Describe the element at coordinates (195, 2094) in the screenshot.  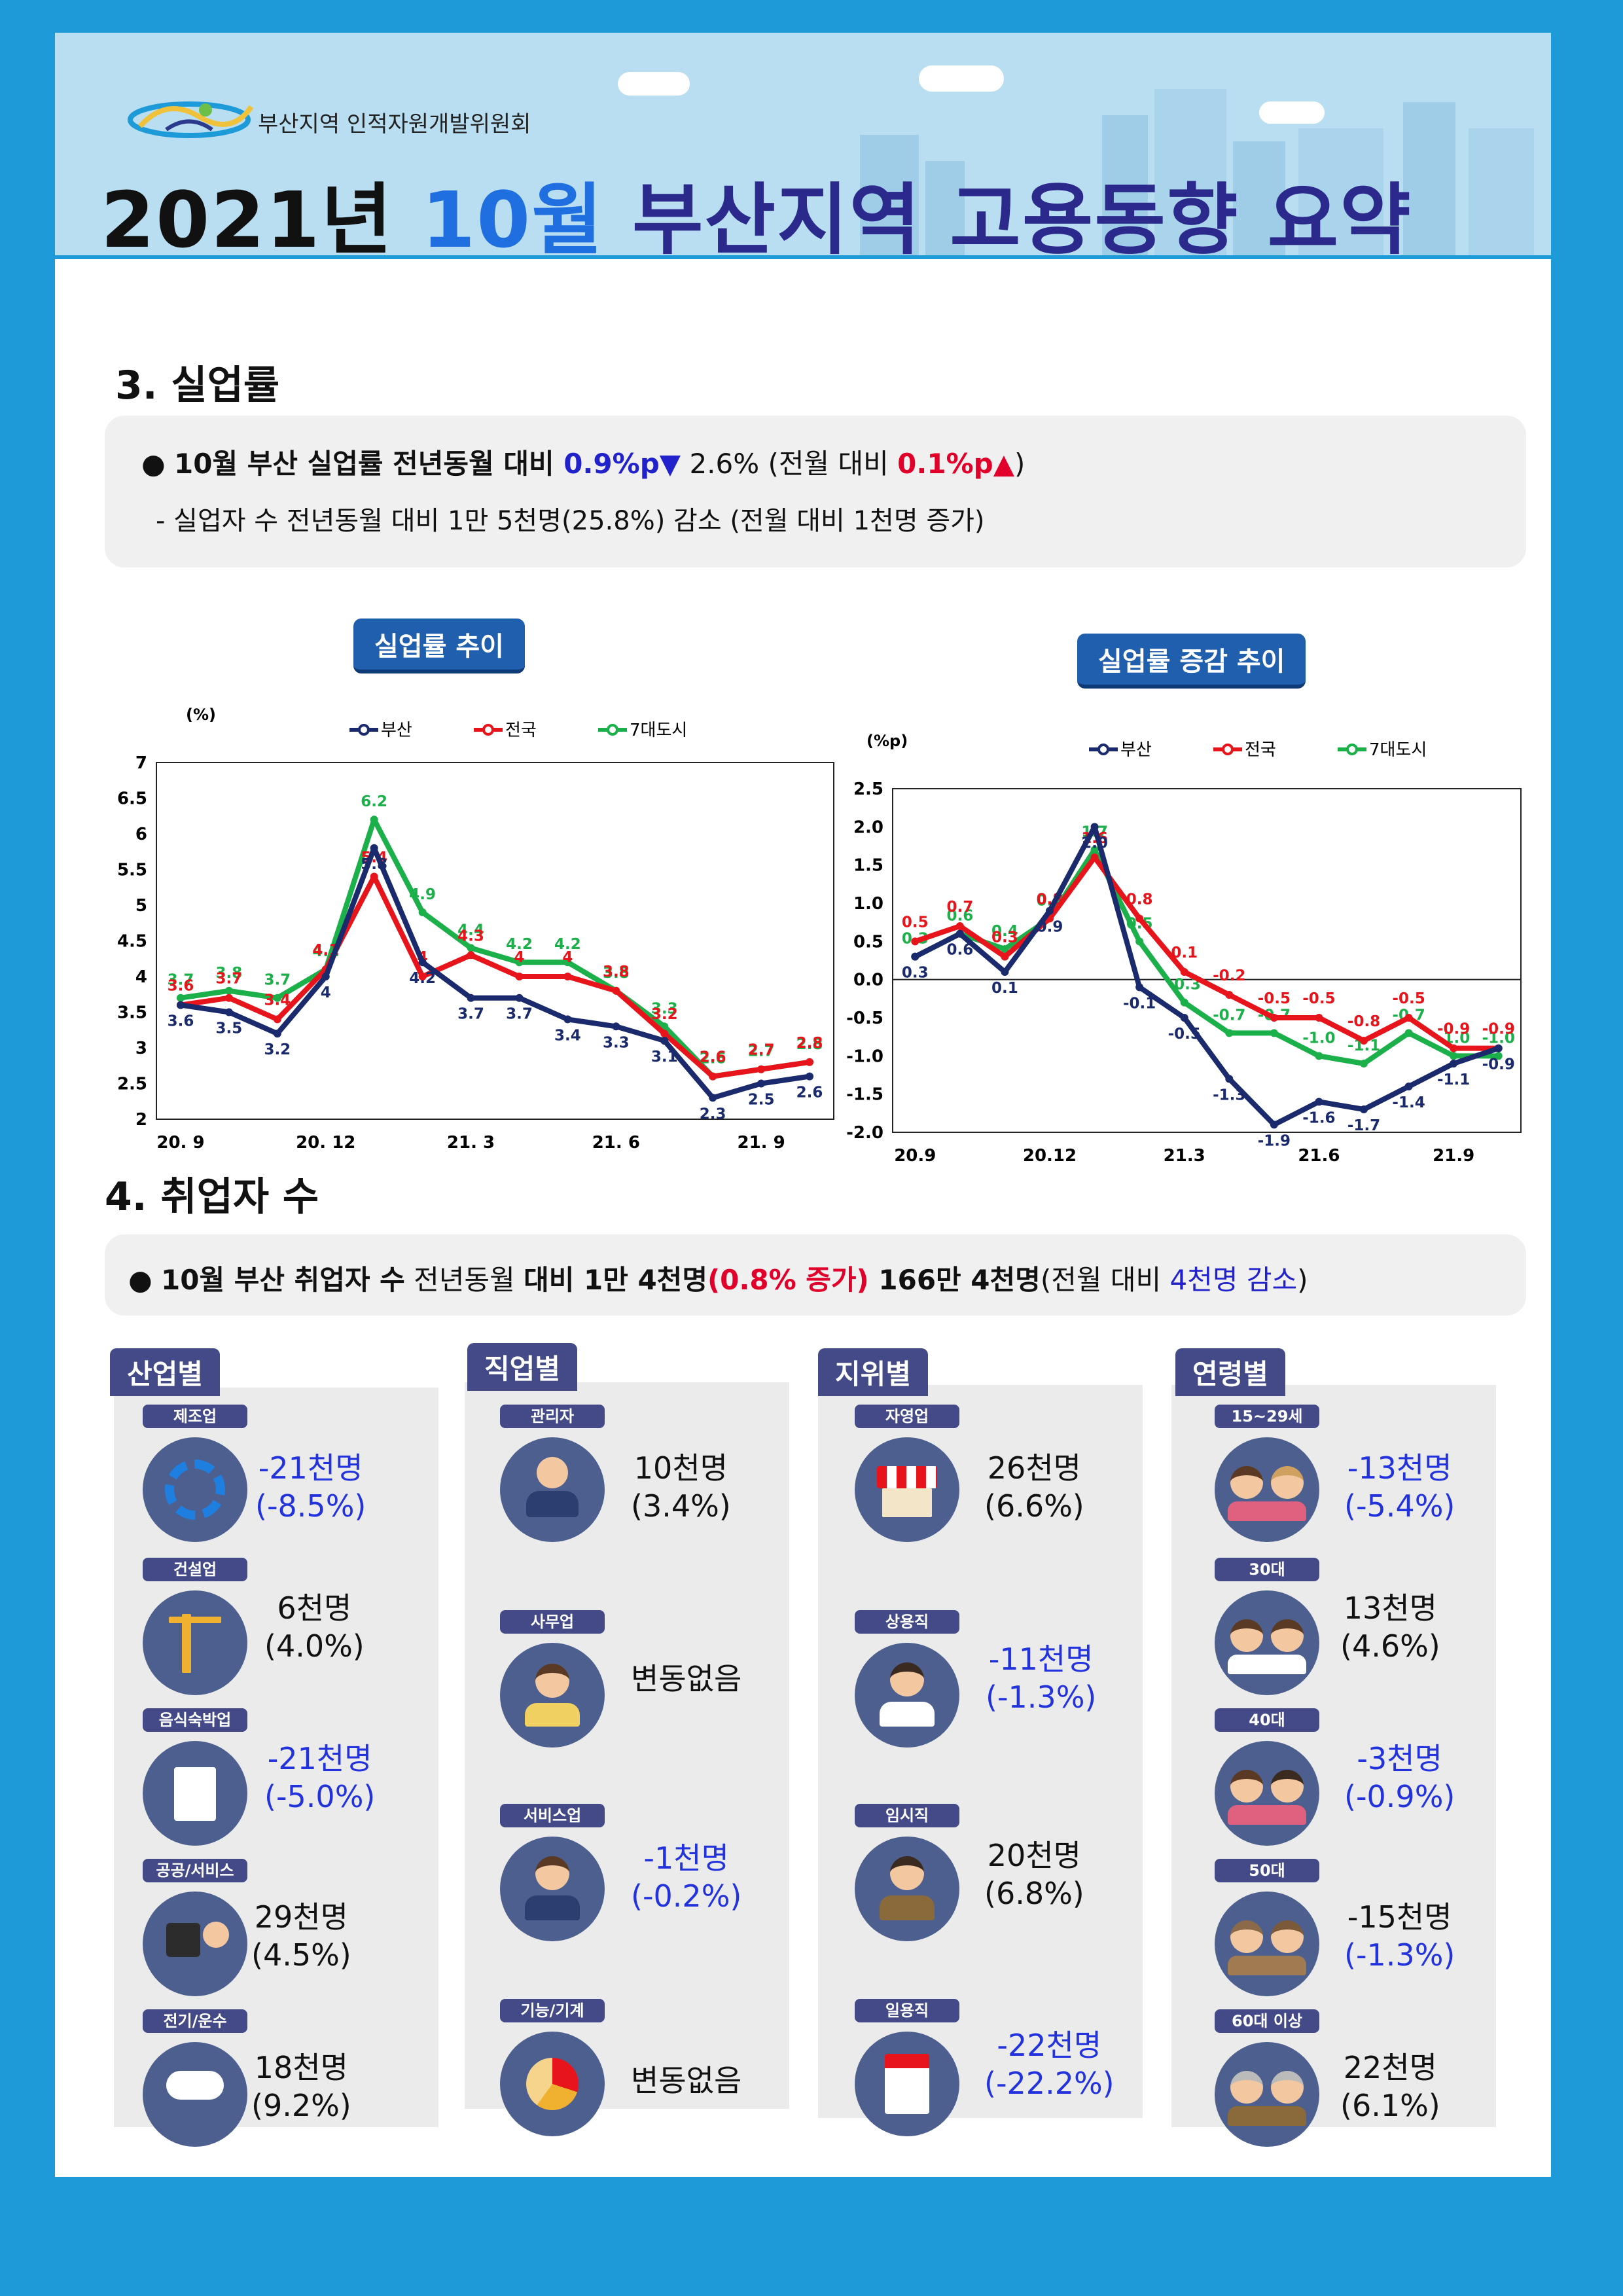
I see `cloud-network-icon` at that location.